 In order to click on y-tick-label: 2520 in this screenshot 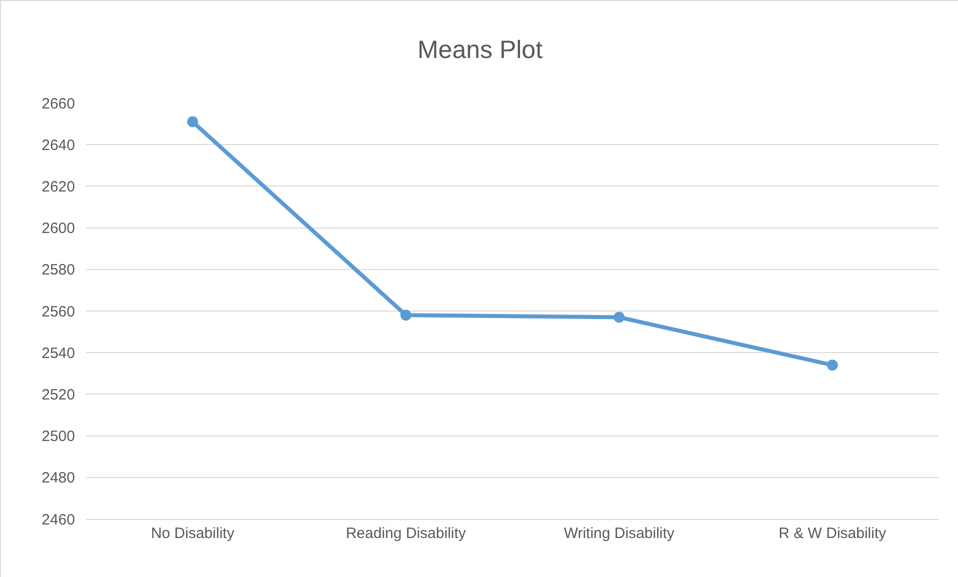, I will do `click(58, 395)`.